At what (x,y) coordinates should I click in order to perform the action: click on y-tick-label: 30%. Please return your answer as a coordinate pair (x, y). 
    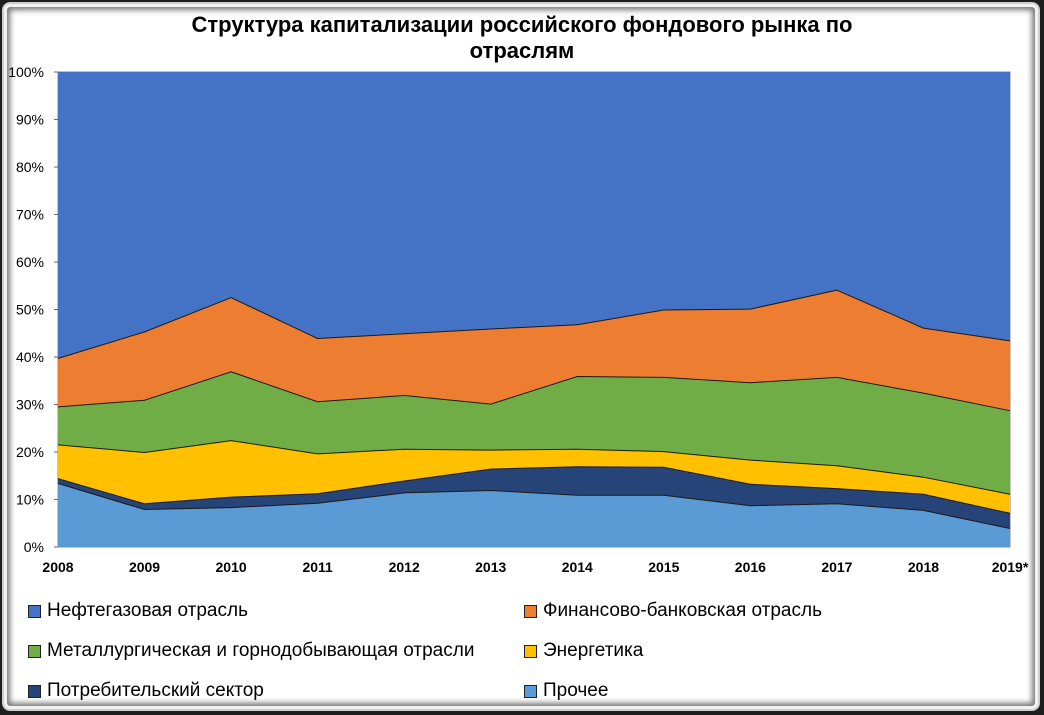
    Looking at the image, I should click on (30, 405).